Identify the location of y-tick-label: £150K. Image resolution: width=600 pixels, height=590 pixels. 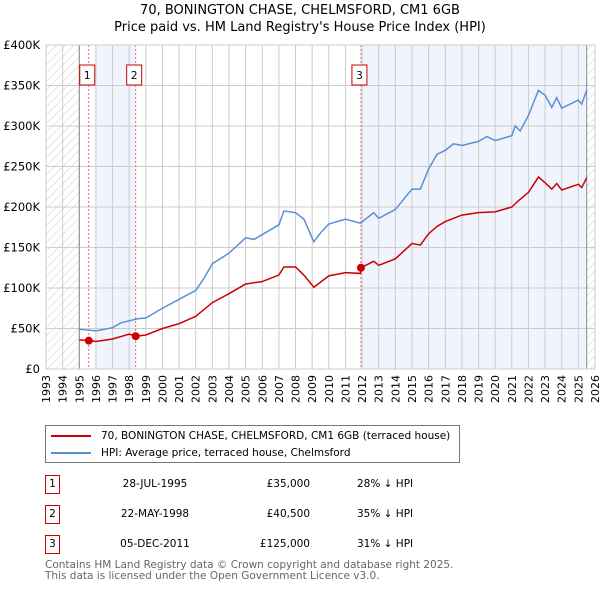
(21, 248).